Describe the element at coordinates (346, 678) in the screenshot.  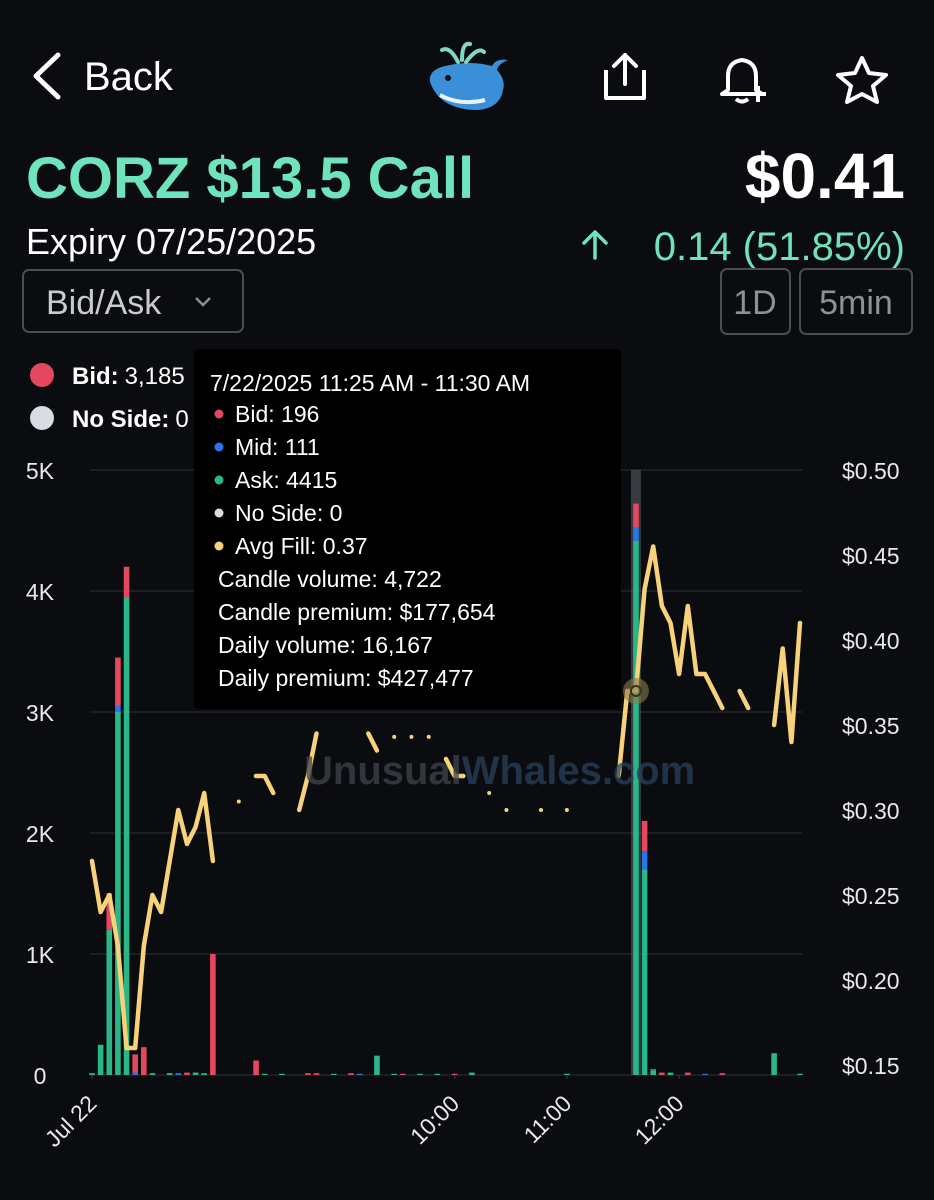
I see `tooltip-summary: Daily premium: $427,477` at that location.